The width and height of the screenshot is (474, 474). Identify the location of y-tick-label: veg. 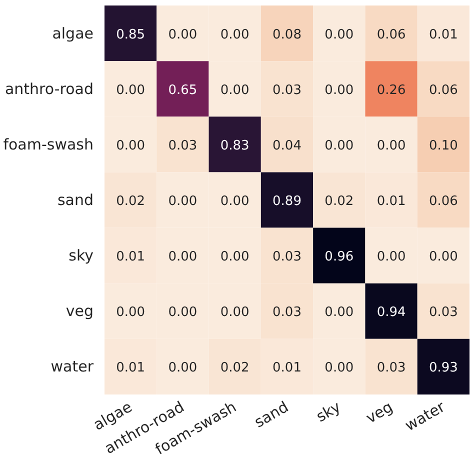
(80, 311).